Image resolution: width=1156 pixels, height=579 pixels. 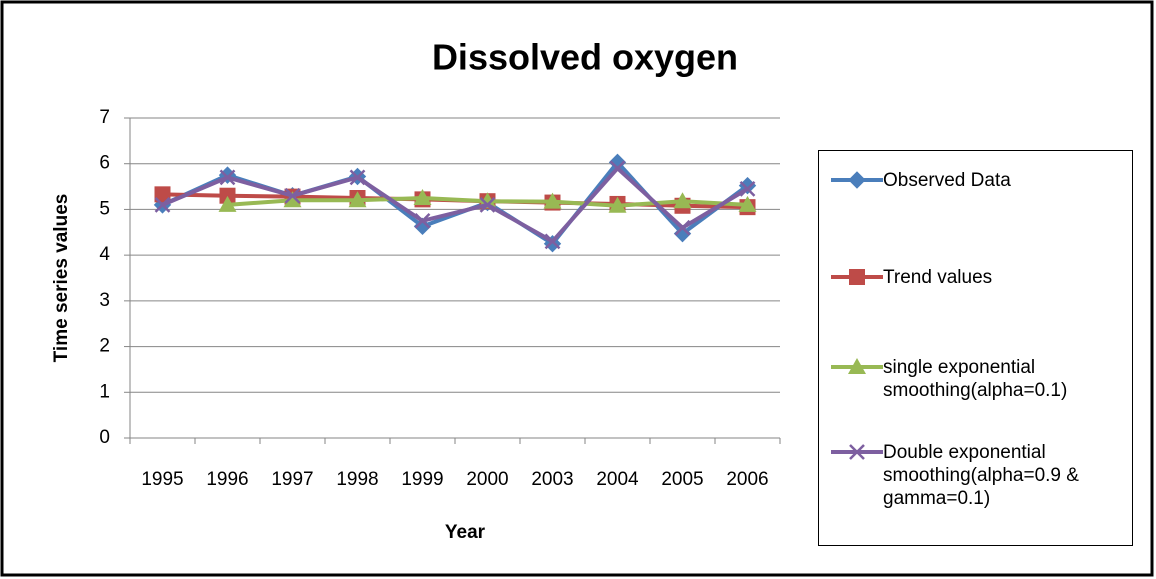 I want to click on legend-label: Trend values, so click(x=938, y=277).